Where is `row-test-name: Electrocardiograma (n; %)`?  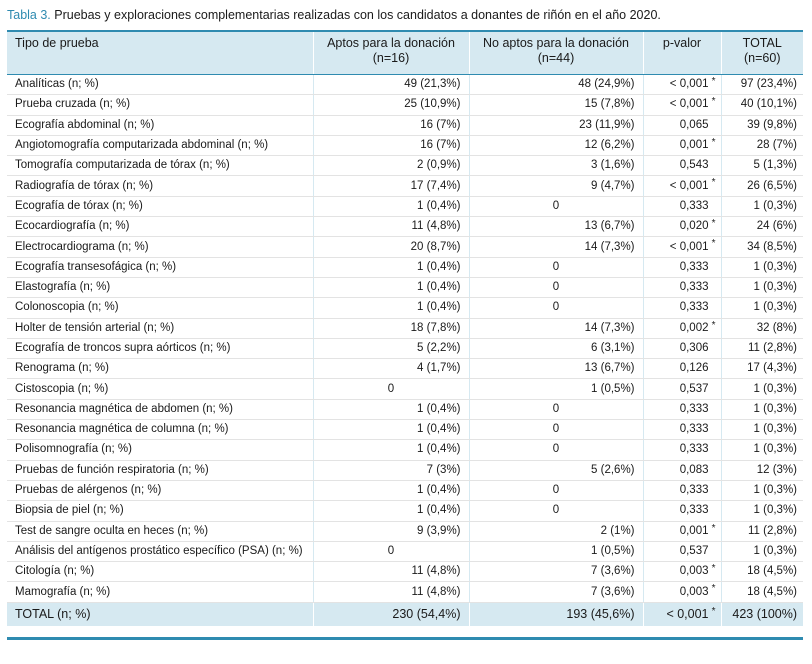
row-test-name: Electrocardiograma (n; %) is located at coordinates (160, 247).